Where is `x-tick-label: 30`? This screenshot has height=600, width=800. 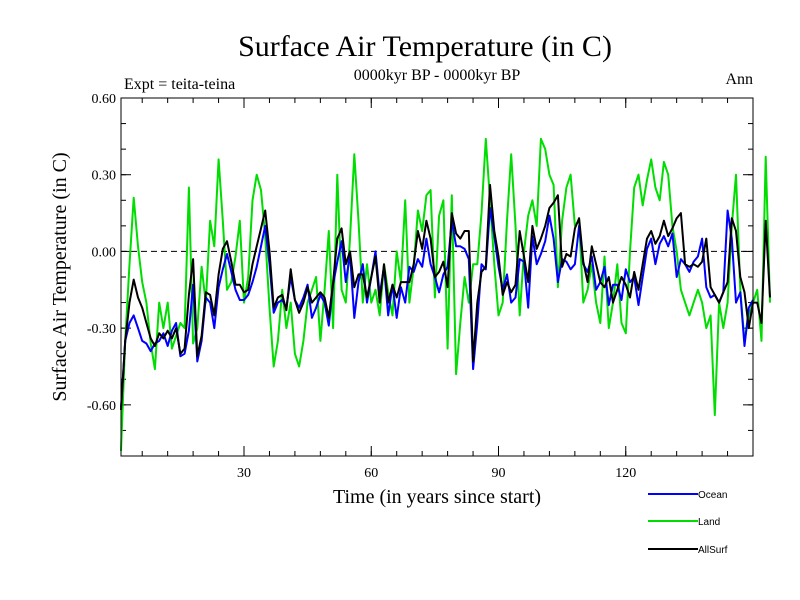 x-tick-label: 30 is located at coordinates (244, 473).